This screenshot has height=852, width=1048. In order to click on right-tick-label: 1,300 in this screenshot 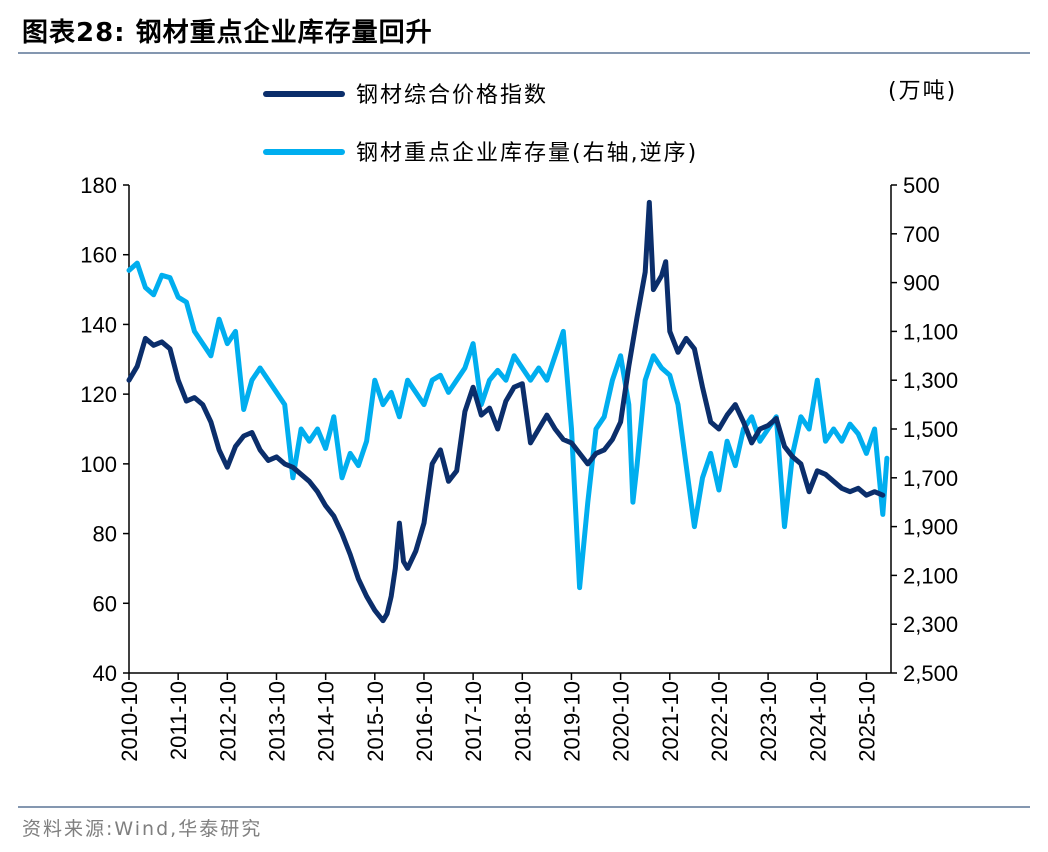, I will do `click(930, 380)`.